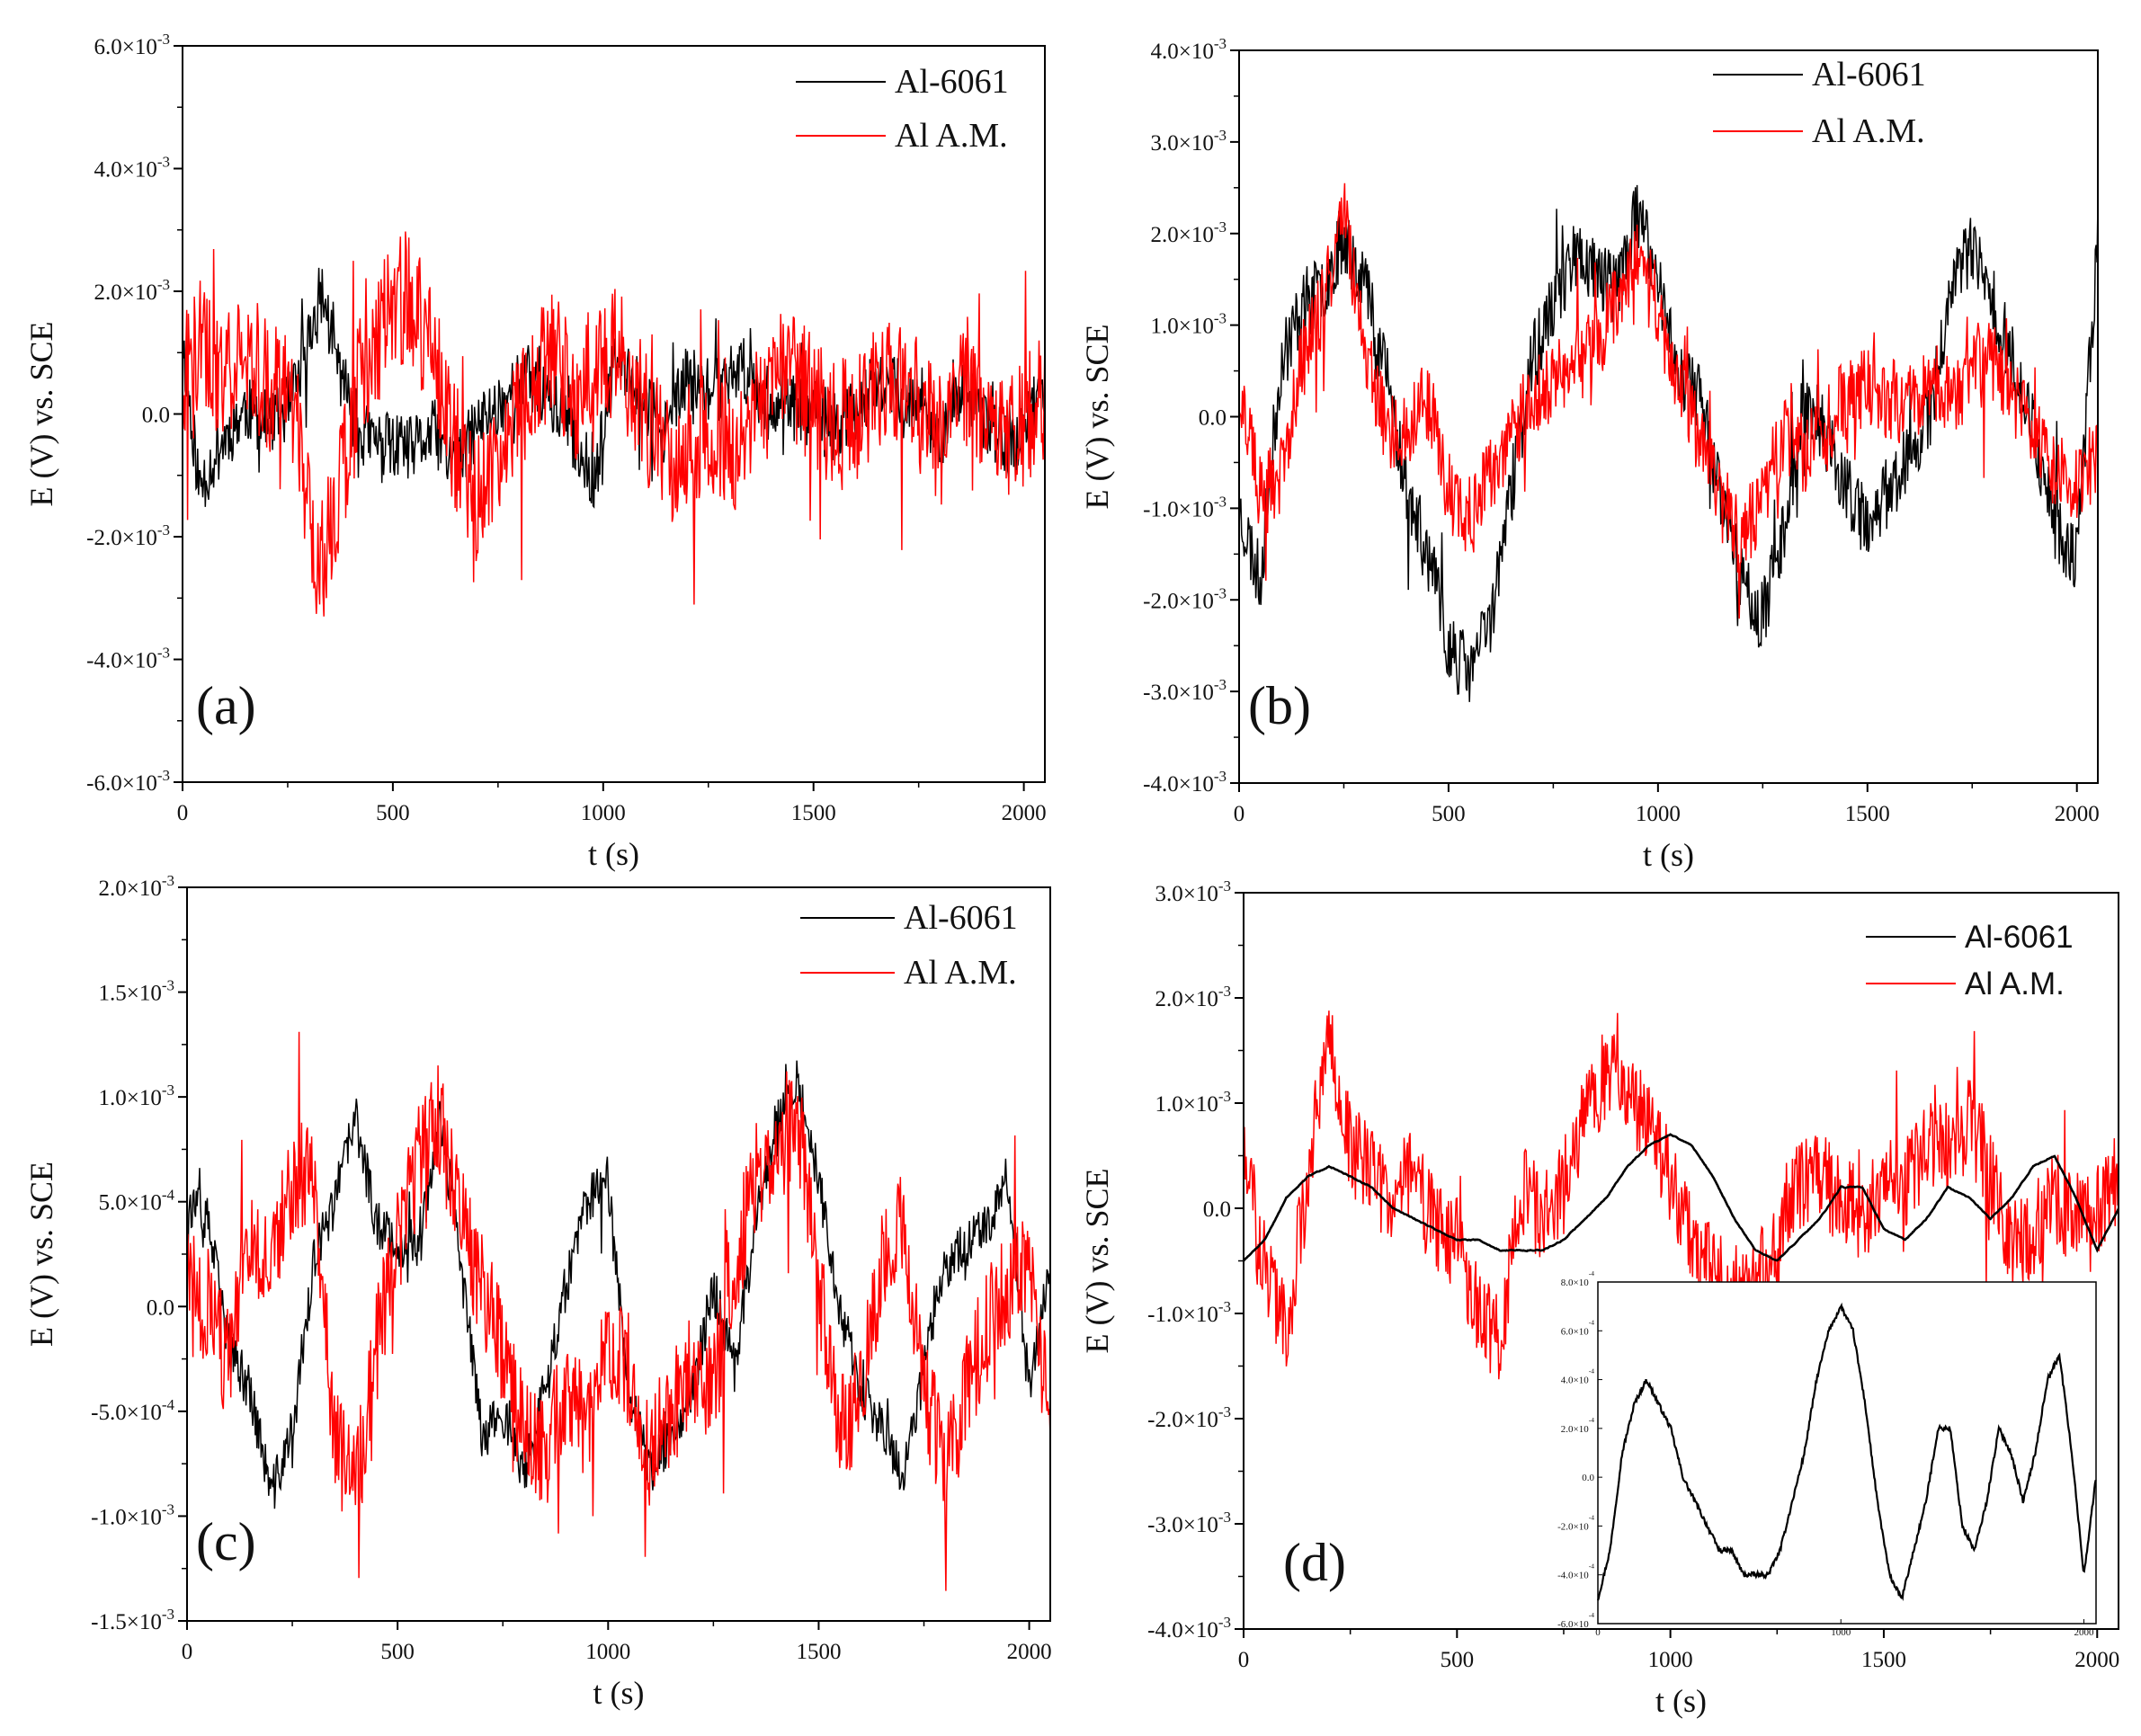 The width and height of the screenshot is (2141, 1736). I want to click on y-tick-label-exponent: -4, so click(168, 1404).